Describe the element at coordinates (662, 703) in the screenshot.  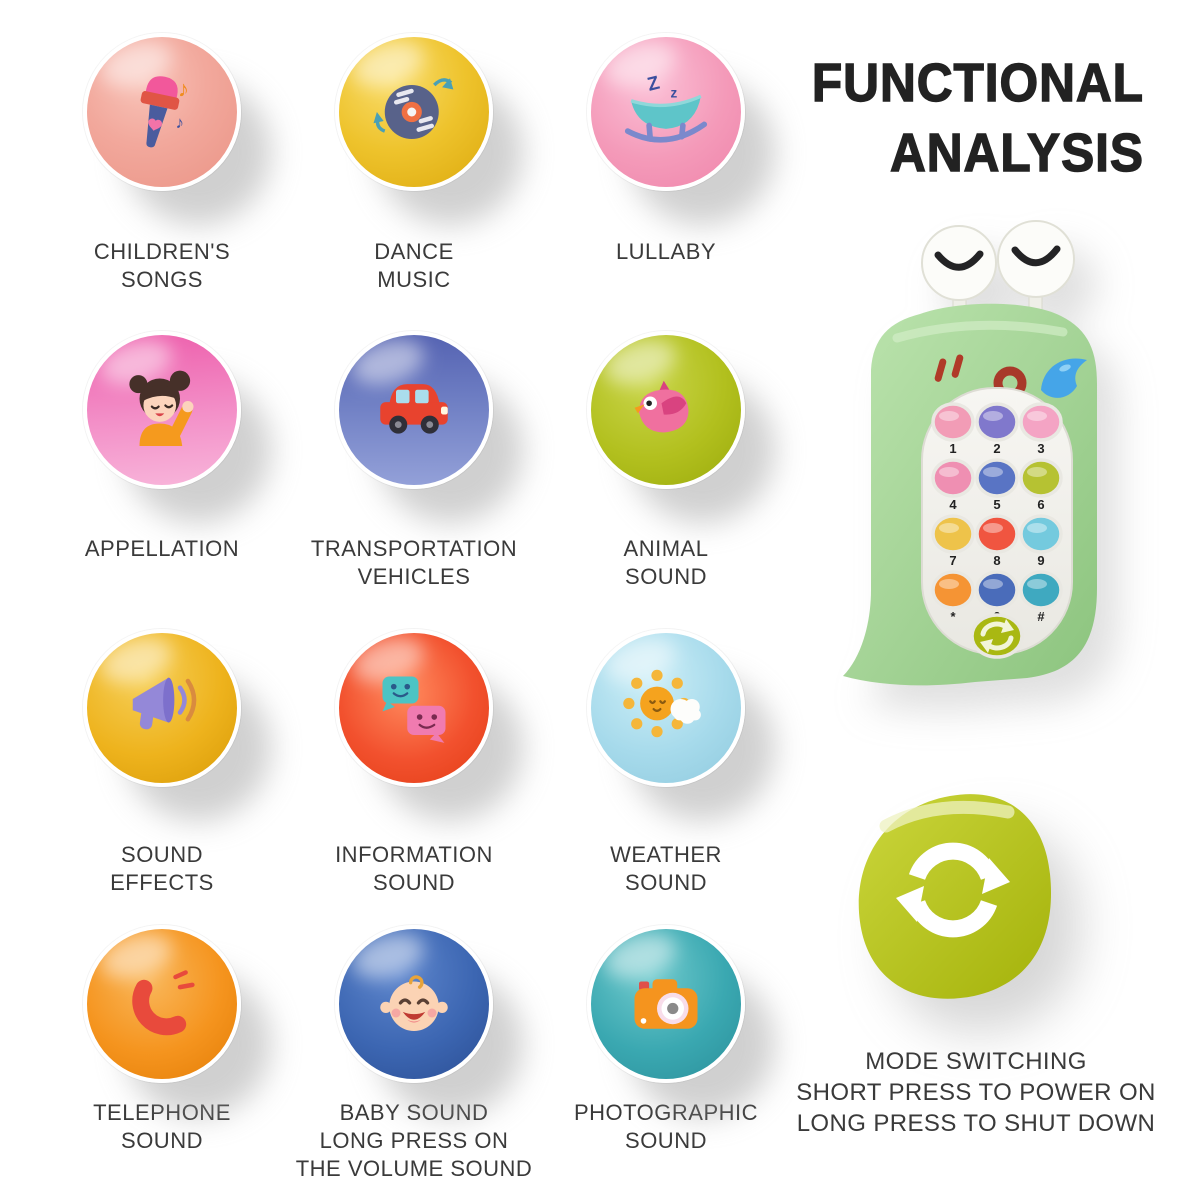
I see `sun-cloud-icon` at that location.